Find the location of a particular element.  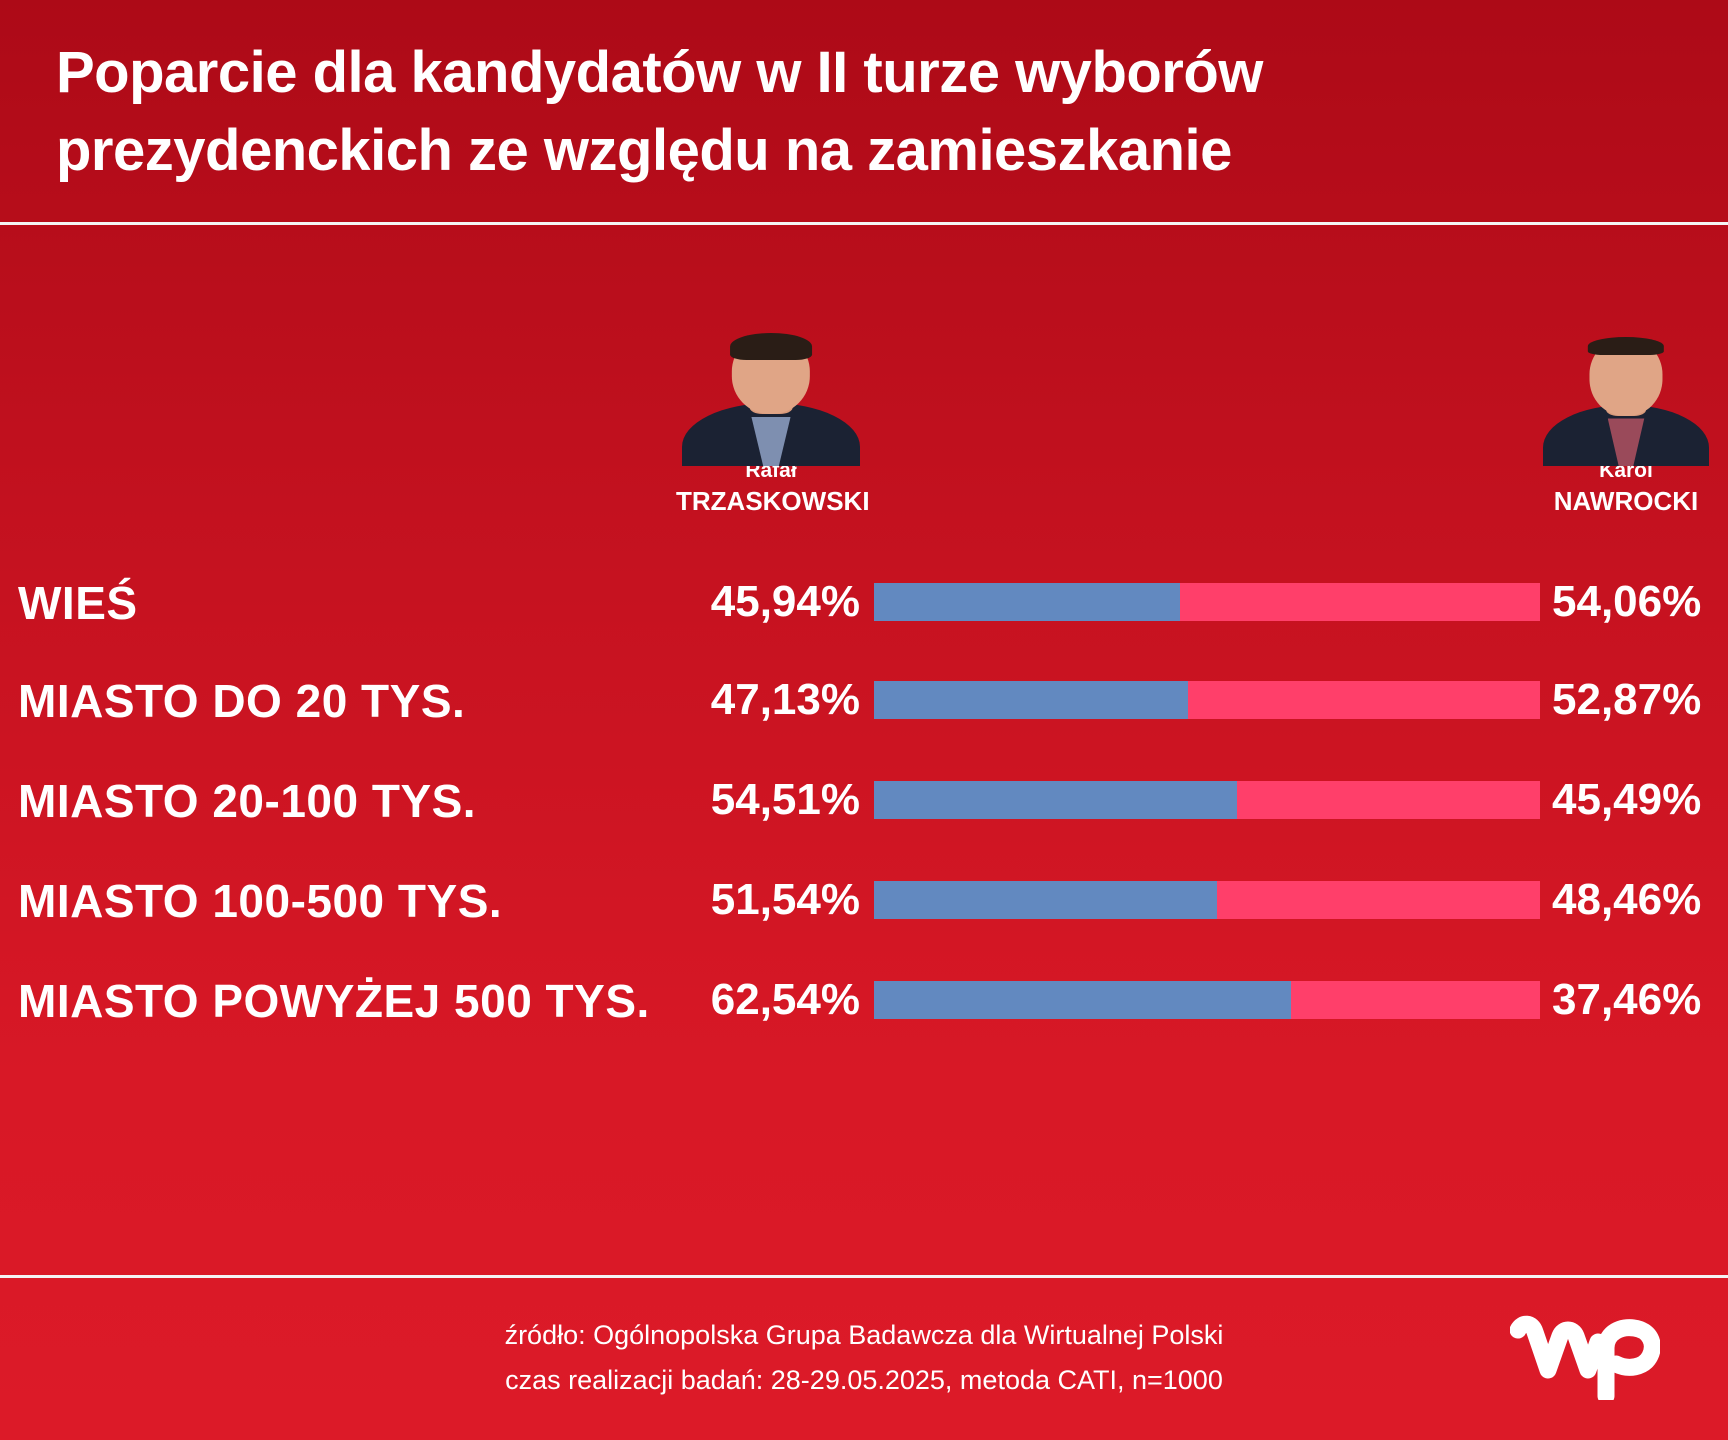

data-label-nawrocki: 52,87% is located at coordinates (1627, 699).